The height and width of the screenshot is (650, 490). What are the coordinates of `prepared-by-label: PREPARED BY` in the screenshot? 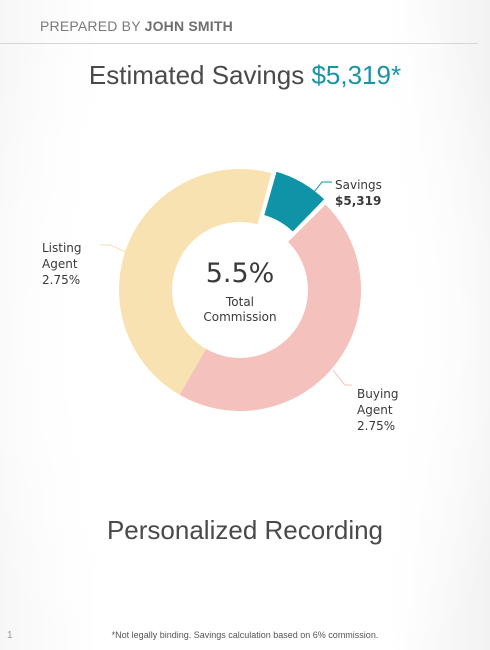 It's located at (92, 26).